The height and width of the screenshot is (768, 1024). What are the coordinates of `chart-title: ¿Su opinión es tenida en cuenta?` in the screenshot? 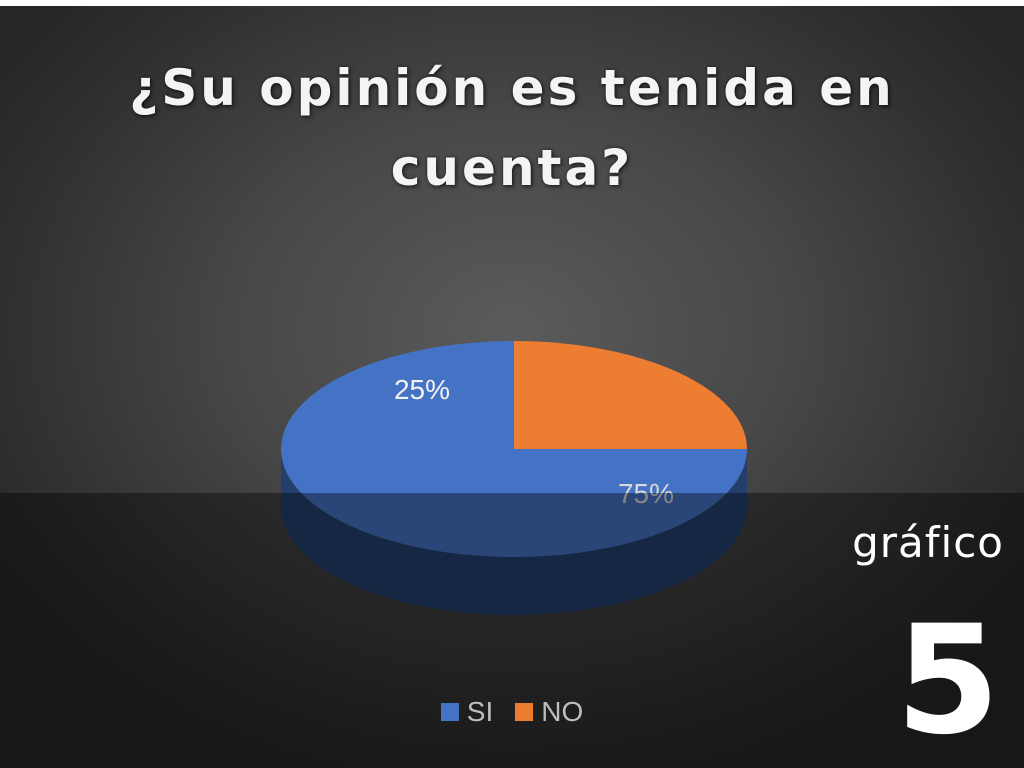 It's located at (512, 128).